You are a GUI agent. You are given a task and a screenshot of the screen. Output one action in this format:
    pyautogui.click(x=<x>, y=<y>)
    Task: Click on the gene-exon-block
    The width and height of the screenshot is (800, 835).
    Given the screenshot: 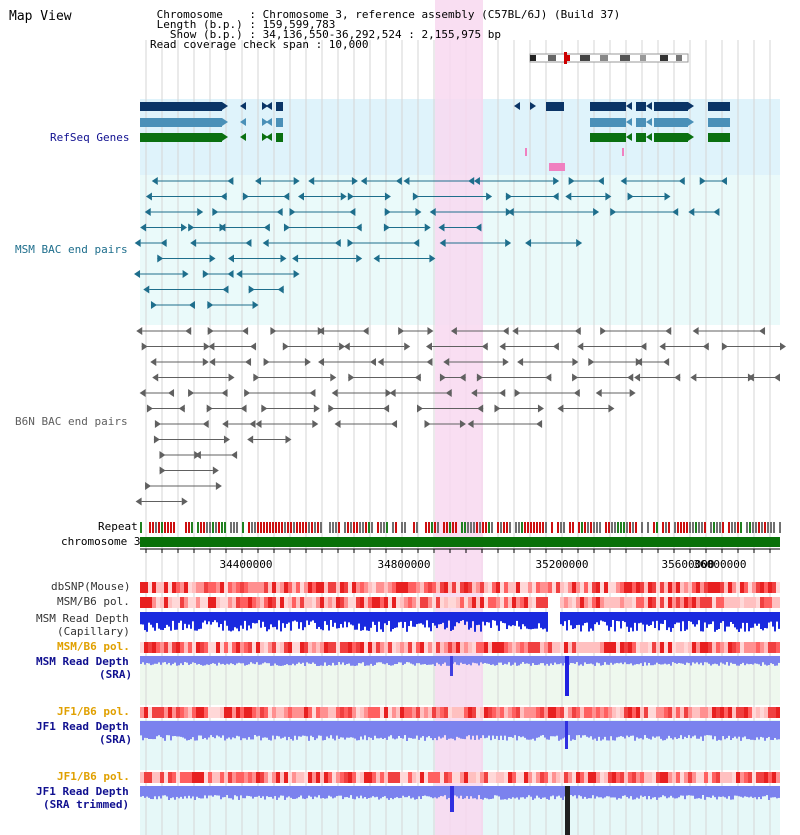 What is the action you would take?
    pyautogui.click(x=555, y=106)
    